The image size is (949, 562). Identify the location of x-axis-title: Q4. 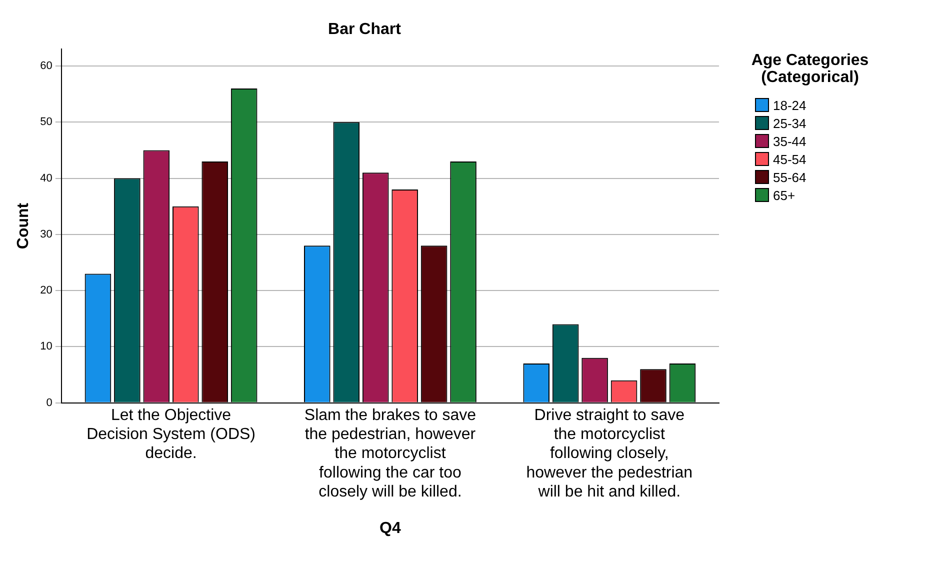
(390, 528).